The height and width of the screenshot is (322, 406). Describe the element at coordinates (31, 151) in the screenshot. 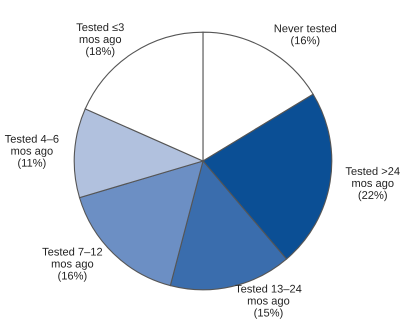

I see `slice-label: Tested 4–6 mos ago (11%)` at that location.